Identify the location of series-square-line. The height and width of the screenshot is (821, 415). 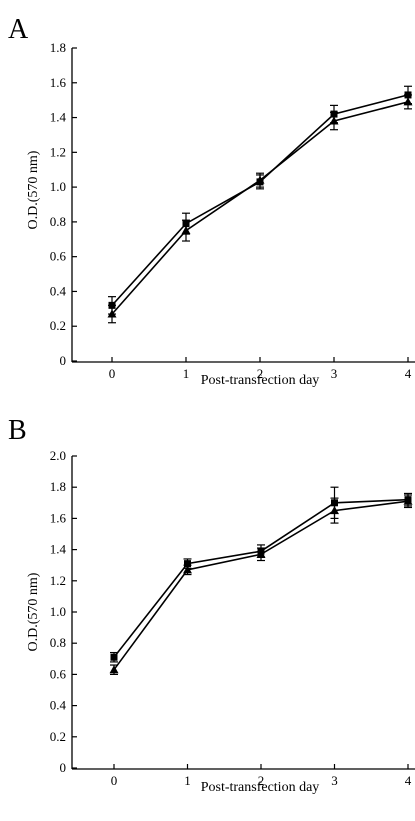
(261, 578).